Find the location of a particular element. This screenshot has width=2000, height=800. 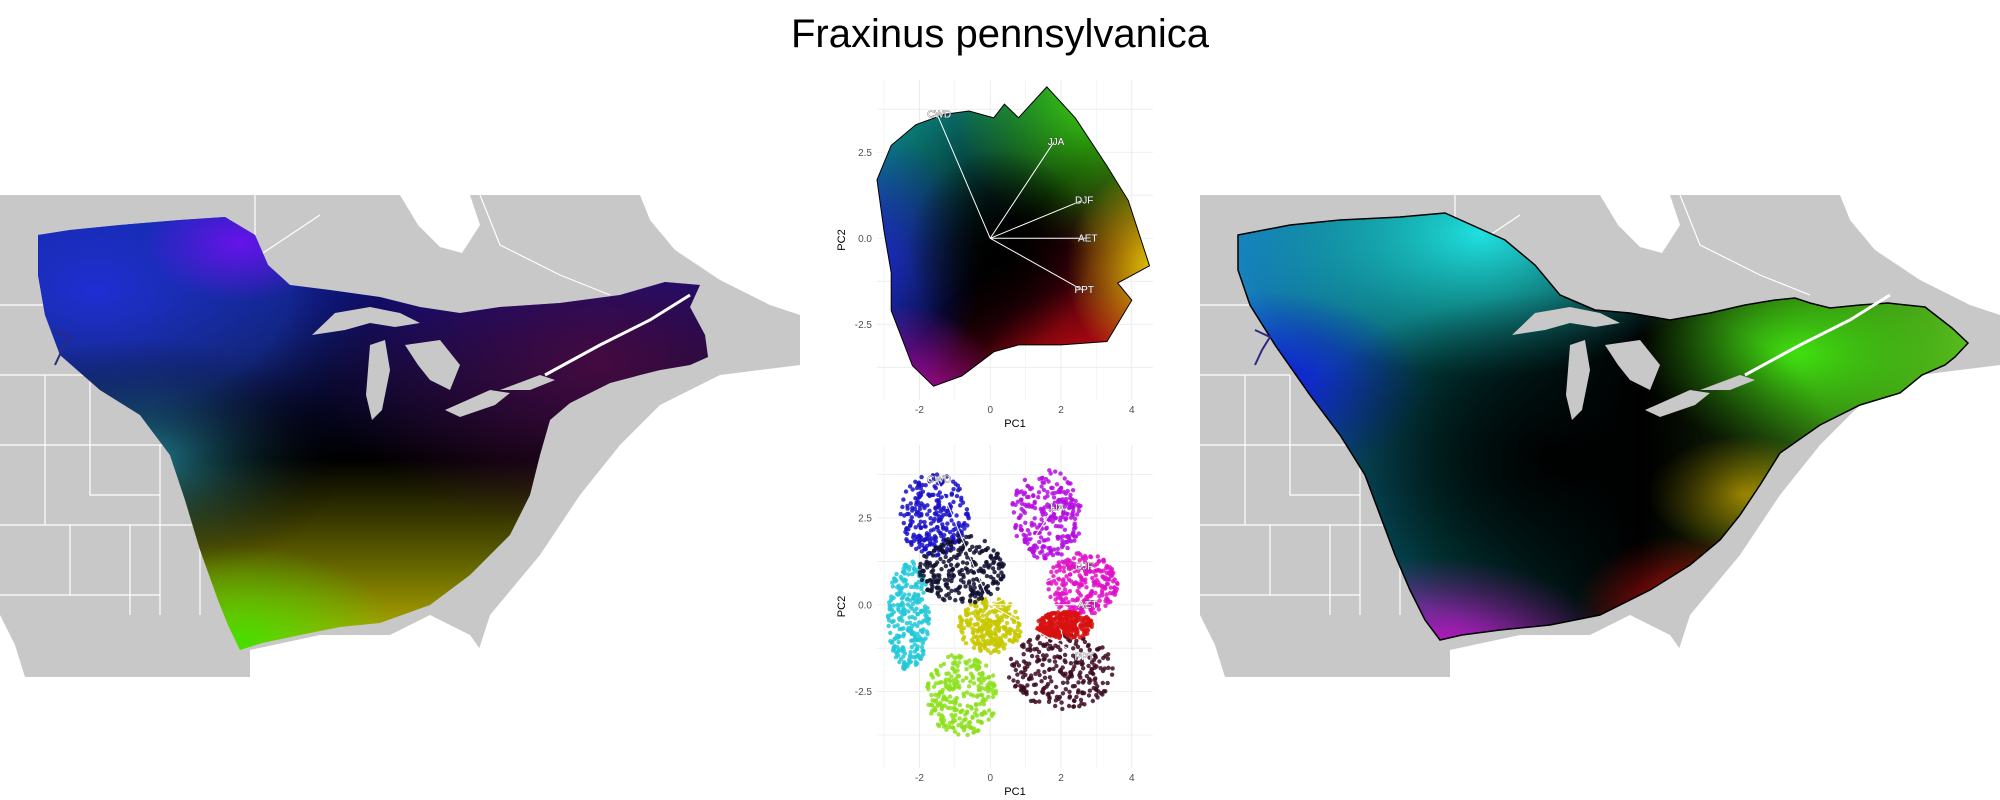

y-tick-label: 0.0 is located at coordinates (865, 239).